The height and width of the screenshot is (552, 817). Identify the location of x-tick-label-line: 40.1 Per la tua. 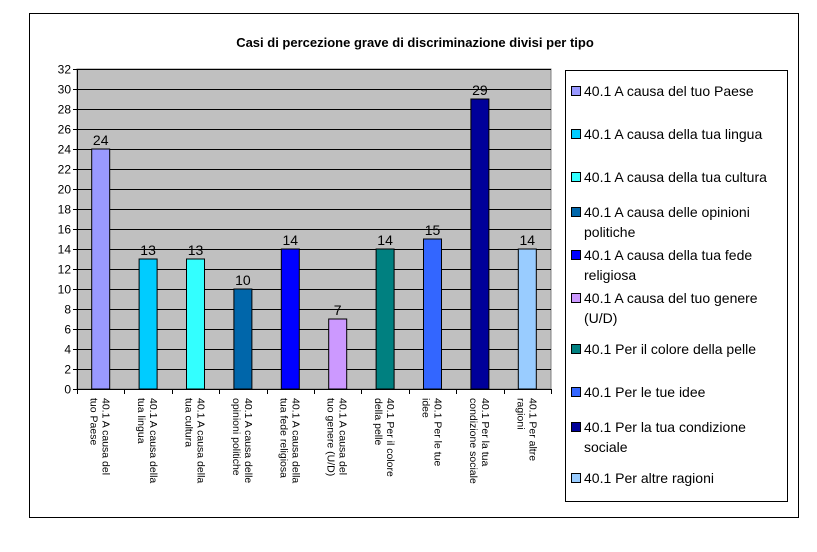
(485, 432).